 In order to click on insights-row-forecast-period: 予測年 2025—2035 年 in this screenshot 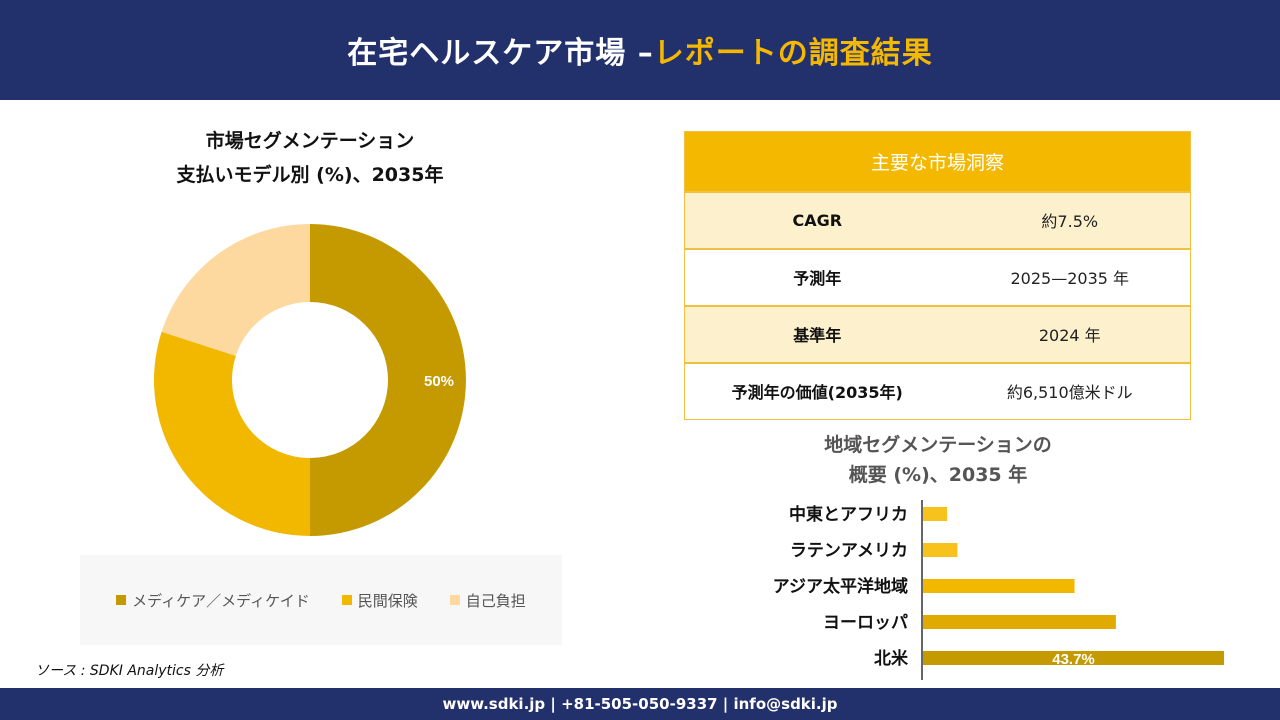, I will do `click(937, 276)`.